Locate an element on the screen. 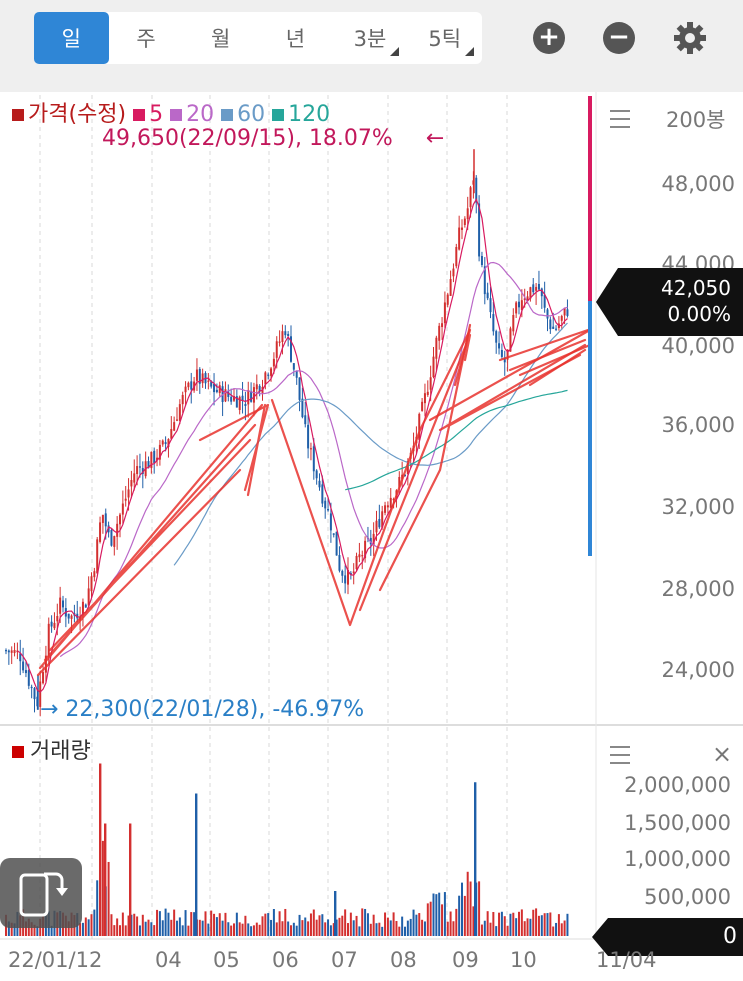 Image resolution: width=743 pixels, height=981 pixels. period-selector: 일 주 월 년 3분 5틱 is located at coordinates (258, 38).